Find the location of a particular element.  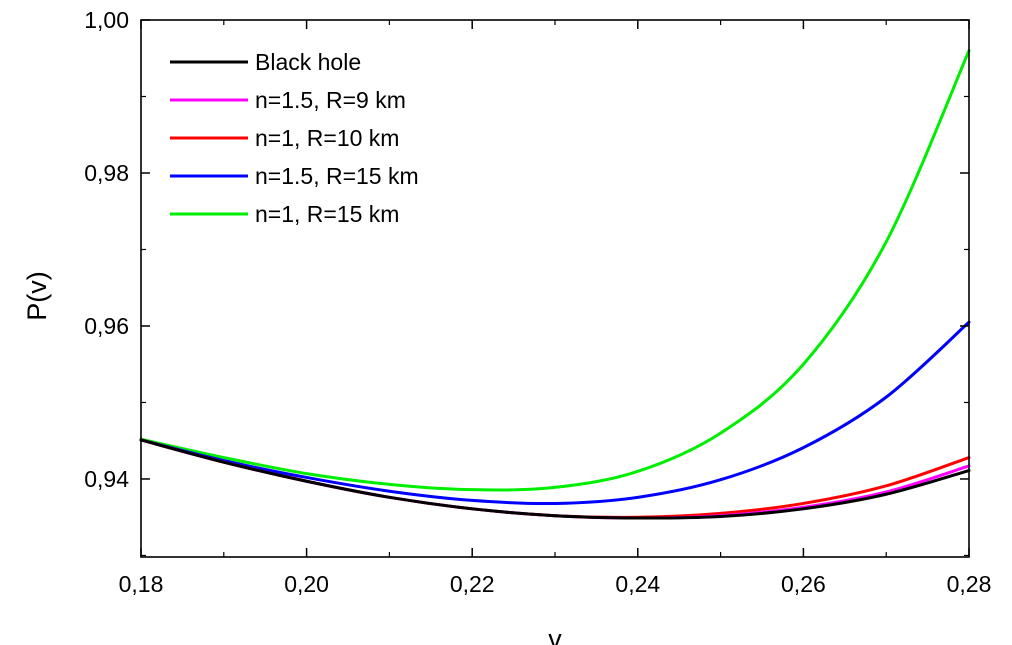

x-tick-label: 0,26 is located at coordinates (803, 584).